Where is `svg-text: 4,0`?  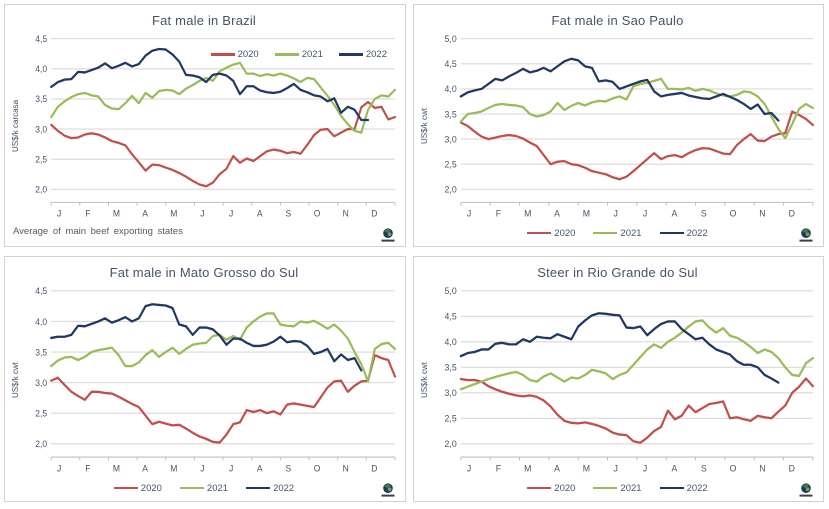
svg-text: 4,0 is located at coordinates (41, 69).